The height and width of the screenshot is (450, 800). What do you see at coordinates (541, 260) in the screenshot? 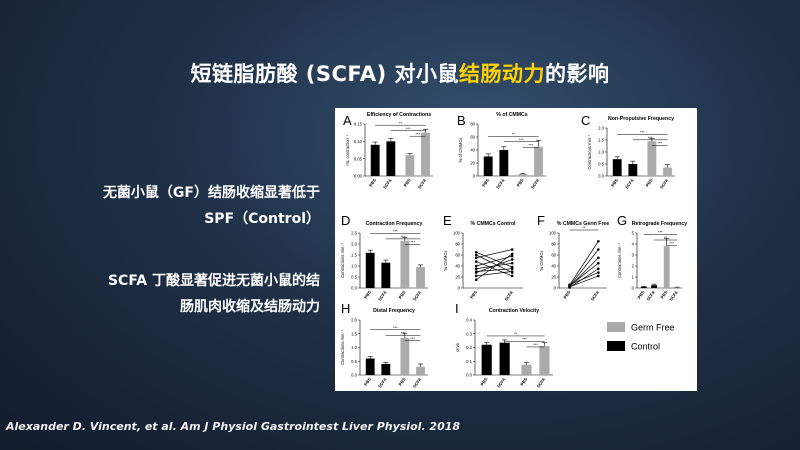
I see `y-axis-label-f: % CMMCs` at bounding box center [541, 260].